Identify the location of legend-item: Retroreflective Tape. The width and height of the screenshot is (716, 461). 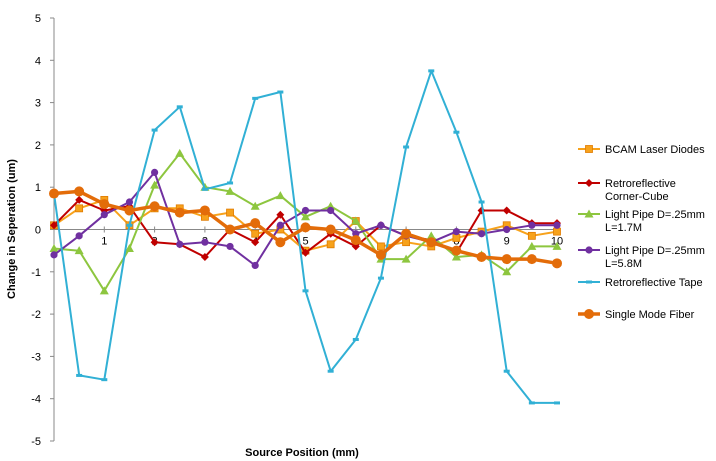
(640, 283).